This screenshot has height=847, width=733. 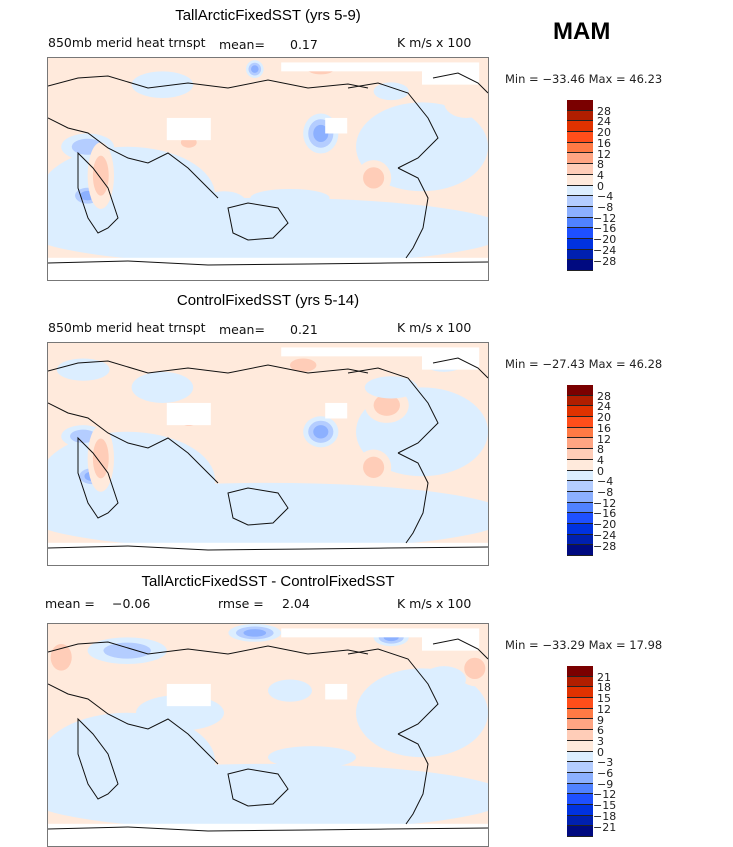 I want to click on colorbar-tick-label: −3, so click(x=605, y=763).